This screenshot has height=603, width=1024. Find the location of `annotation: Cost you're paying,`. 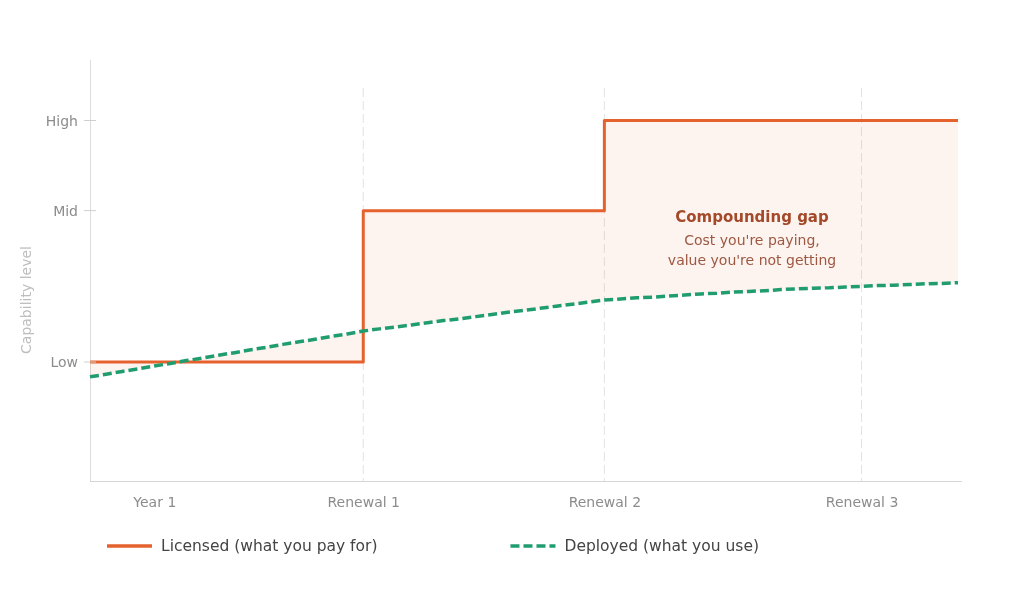

annotation: Cost you're paying, is located at coordinates (752, 240).